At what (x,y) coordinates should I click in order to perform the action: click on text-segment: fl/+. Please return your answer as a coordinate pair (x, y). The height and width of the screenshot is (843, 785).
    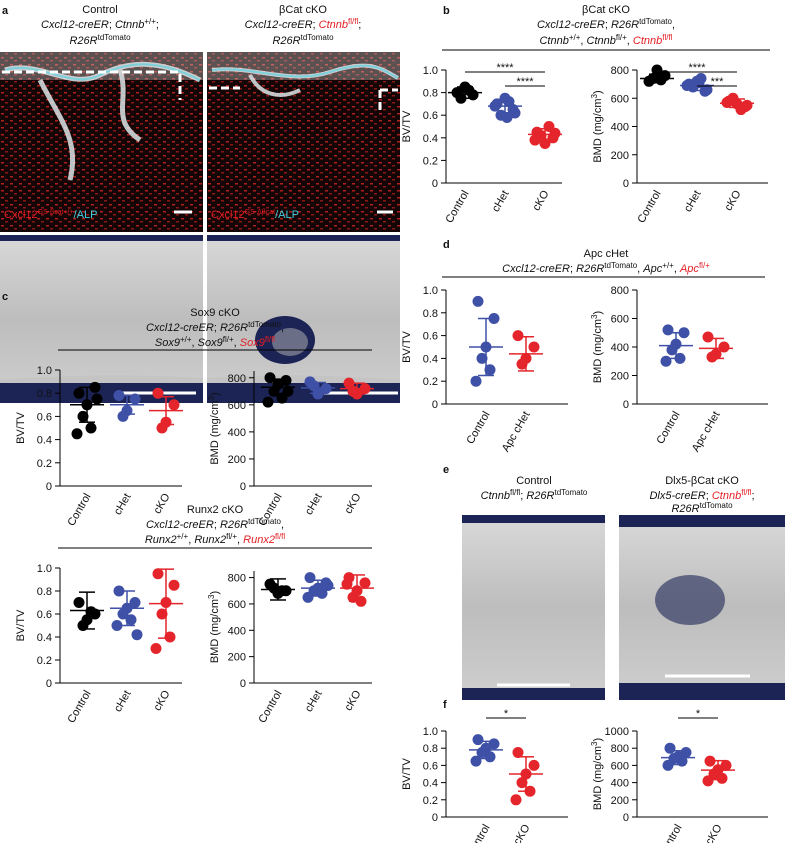
    Looking at the image, I should click on (704, 265).